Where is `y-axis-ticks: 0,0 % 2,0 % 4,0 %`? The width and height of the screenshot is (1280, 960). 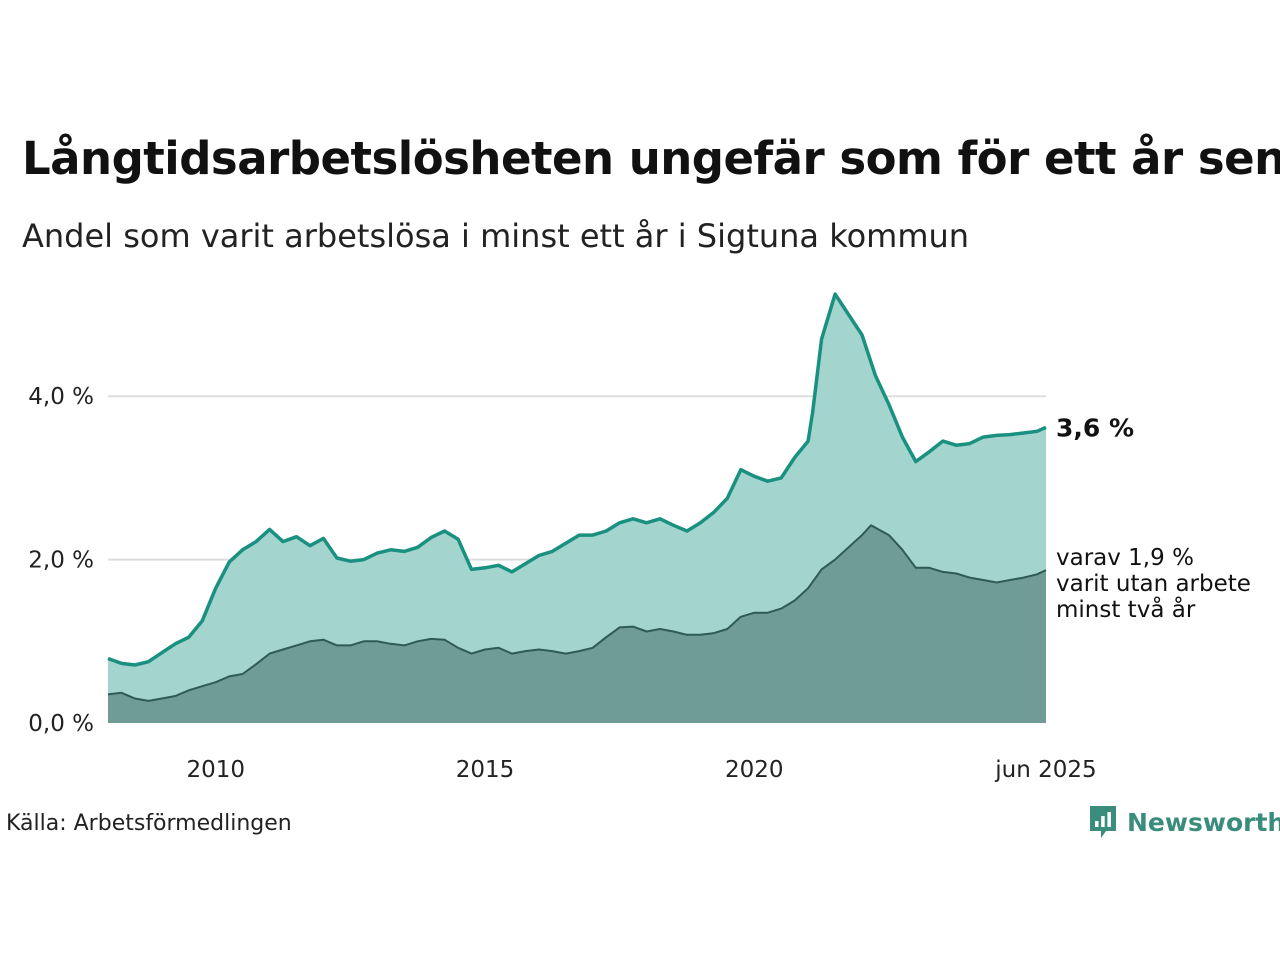 y-axis-ticks: 0,0 % 2,0 % 4,0 % is located at coordinates (61, 560).